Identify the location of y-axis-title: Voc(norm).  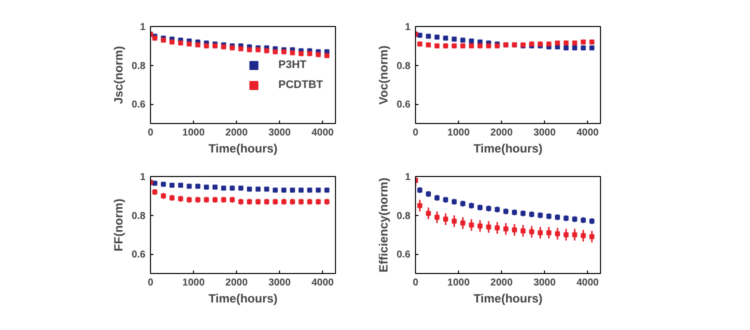
(383, 75).